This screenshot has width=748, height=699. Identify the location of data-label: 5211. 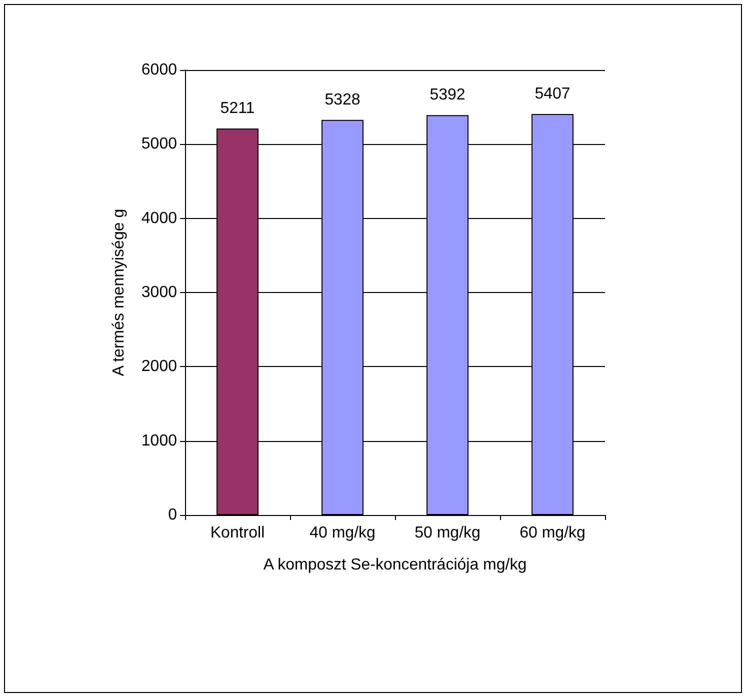
(237, 109).